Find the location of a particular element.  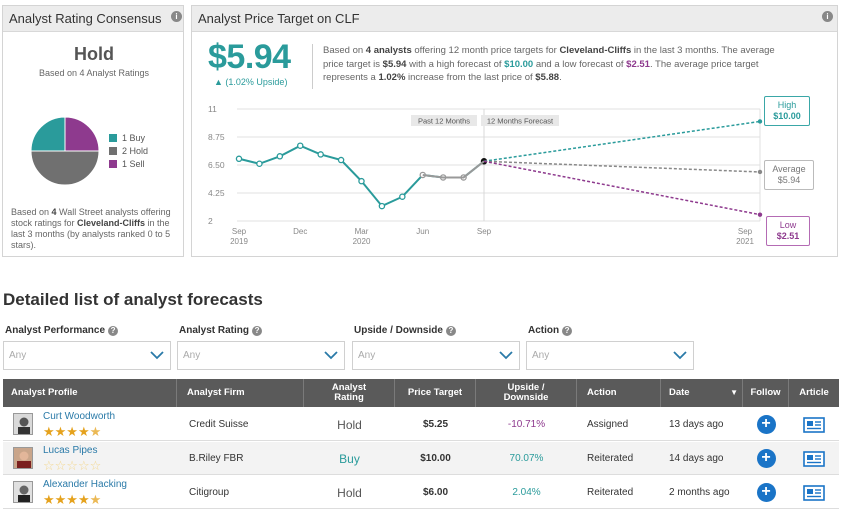

average-callout: Average $5.94 is located at coordinates (789, 175).